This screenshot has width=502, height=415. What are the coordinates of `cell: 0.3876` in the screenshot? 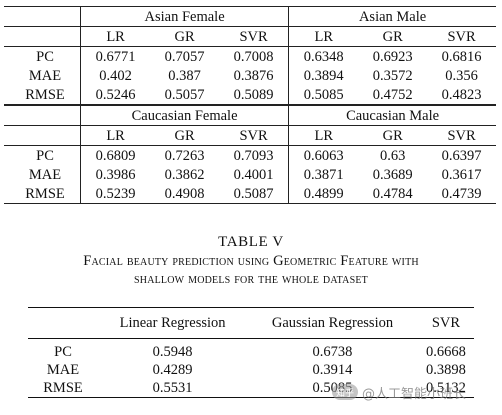 It's located at (253, 75).